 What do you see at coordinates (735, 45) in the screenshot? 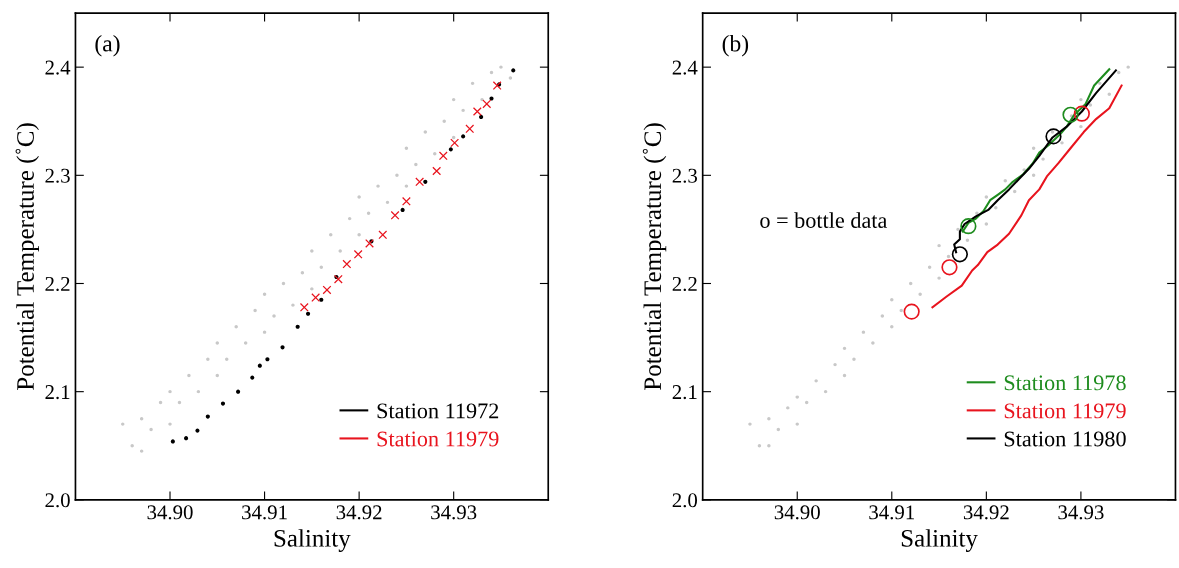
I see `annotation: (b)` at bounding box center [735, 45].